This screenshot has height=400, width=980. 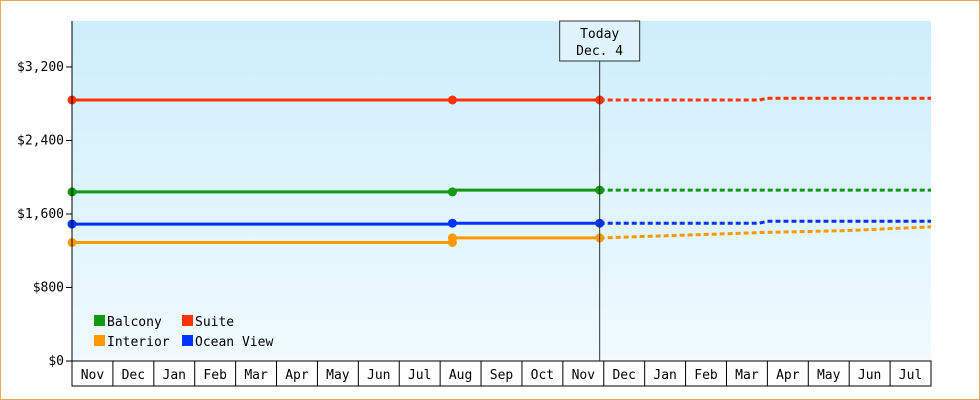 What do you see at coordinates (452, 238) in the screenshot?
I see `data-point-interior` at bounding box center [452, 238].